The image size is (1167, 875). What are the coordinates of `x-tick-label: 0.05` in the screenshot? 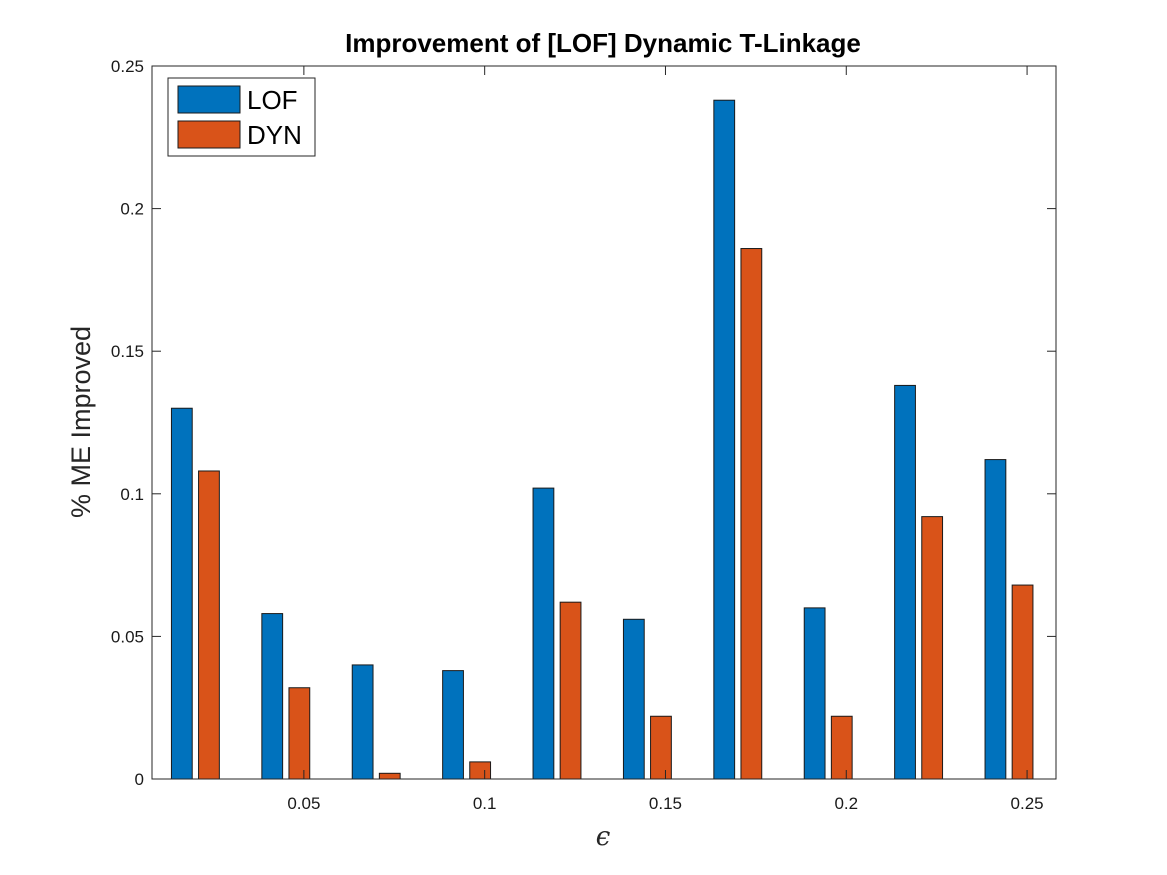 It's located at (303, 803).